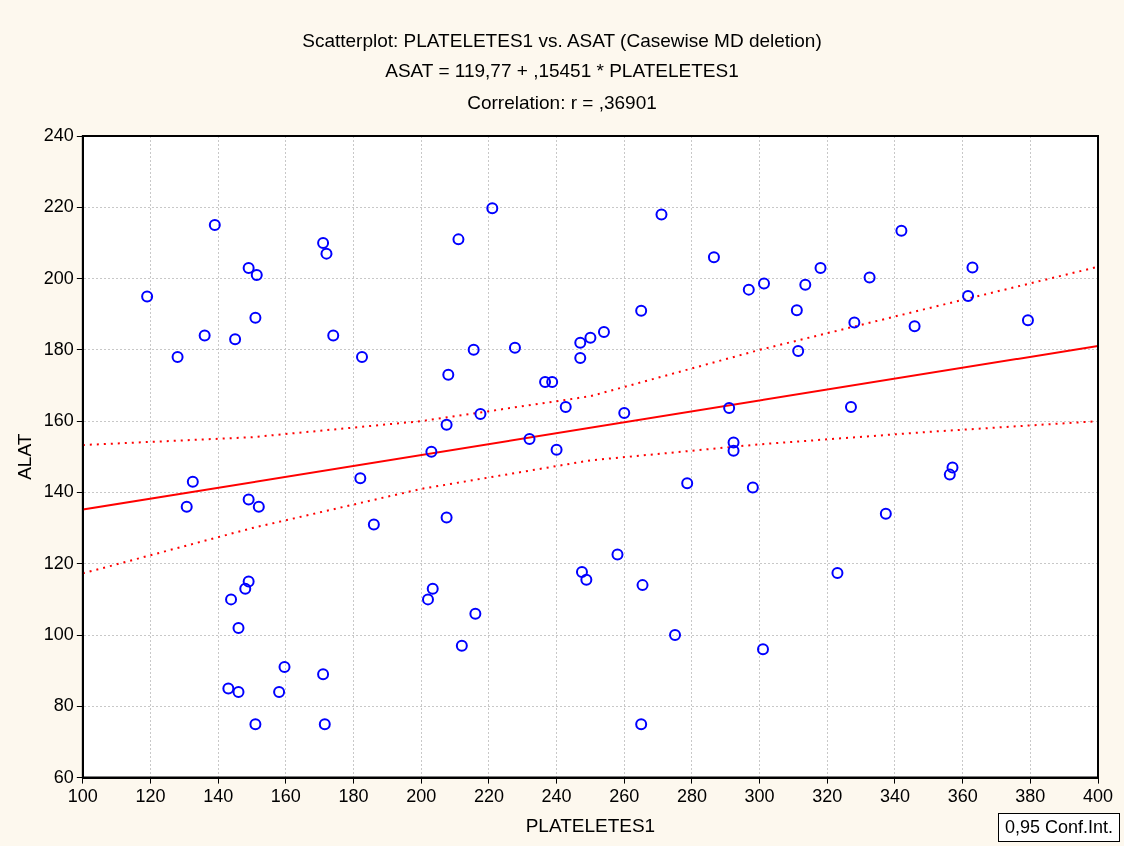 Image resolution: width=1124 pixels, height=846 pixels. I want to click on chart-title: Scatterplot: PLATELETES1 vs. ASAT (Casewise MD deletion), so click(562, 41).